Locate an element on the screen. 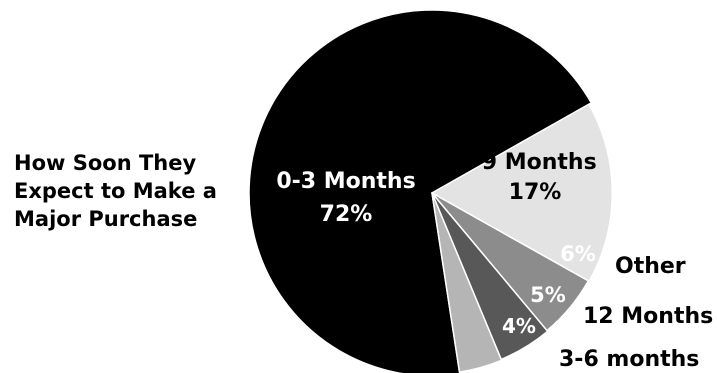 This screenshot has width=717, height=373. slice-label-other: Other is located at coordinates (650, 266).